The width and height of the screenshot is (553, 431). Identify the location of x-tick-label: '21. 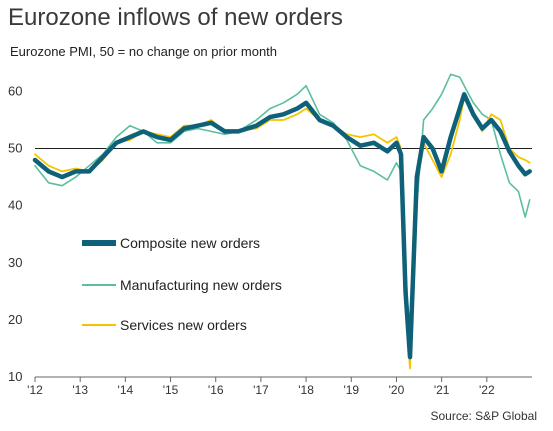
(442, 390).